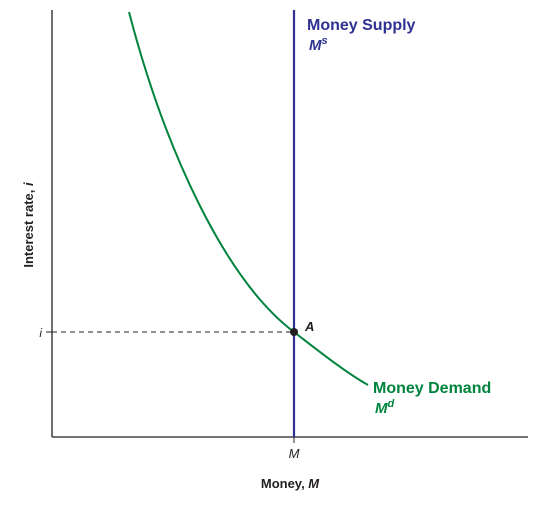 This screenshot has height=506, width=535. Describe the element at coordinates (294, 332) in the screenshot. I see `equilibrium-point` at that location.